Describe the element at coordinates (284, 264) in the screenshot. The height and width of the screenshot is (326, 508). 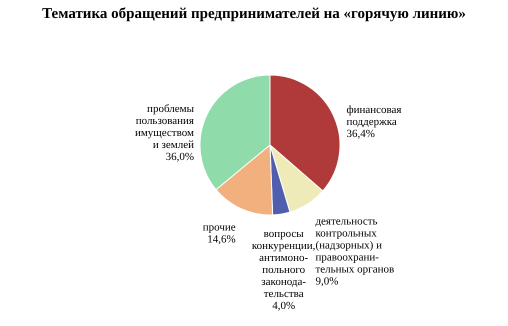
I see `slice-label: вопросы конкуренции, антимоно- польного законода- тельства` at that location.